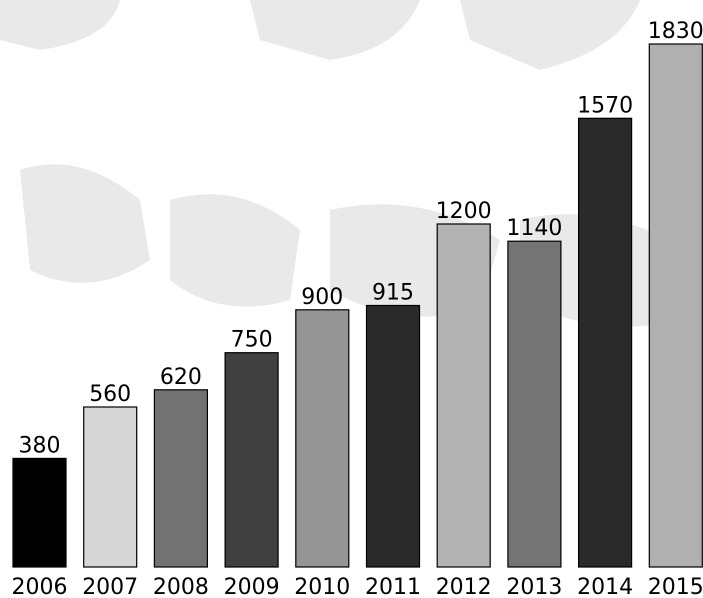  What do you see at coordinates (110, 487) in the screenshot?
I see `bar-2007` at bounding box center [110, 487].